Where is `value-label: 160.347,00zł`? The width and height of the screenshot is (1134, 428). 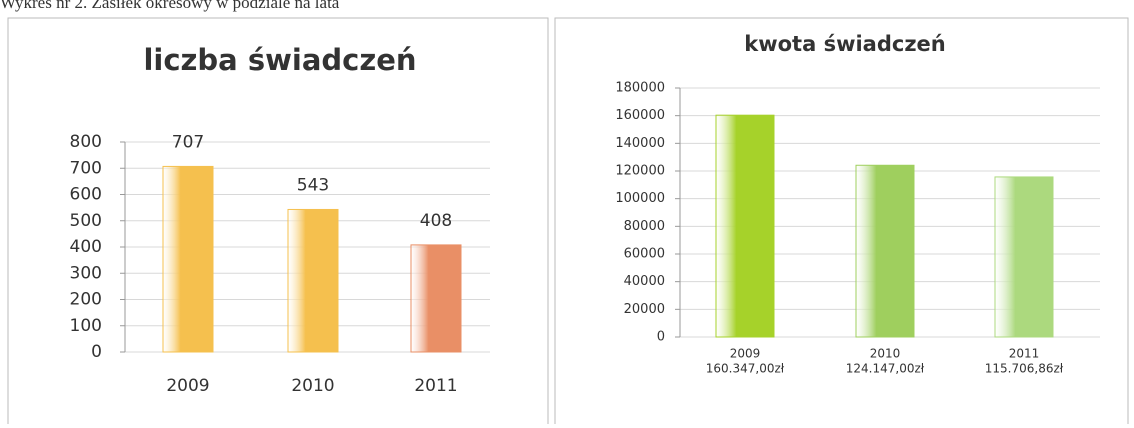
value-label: 160.347,00zł is located at coordinates (745, 369).